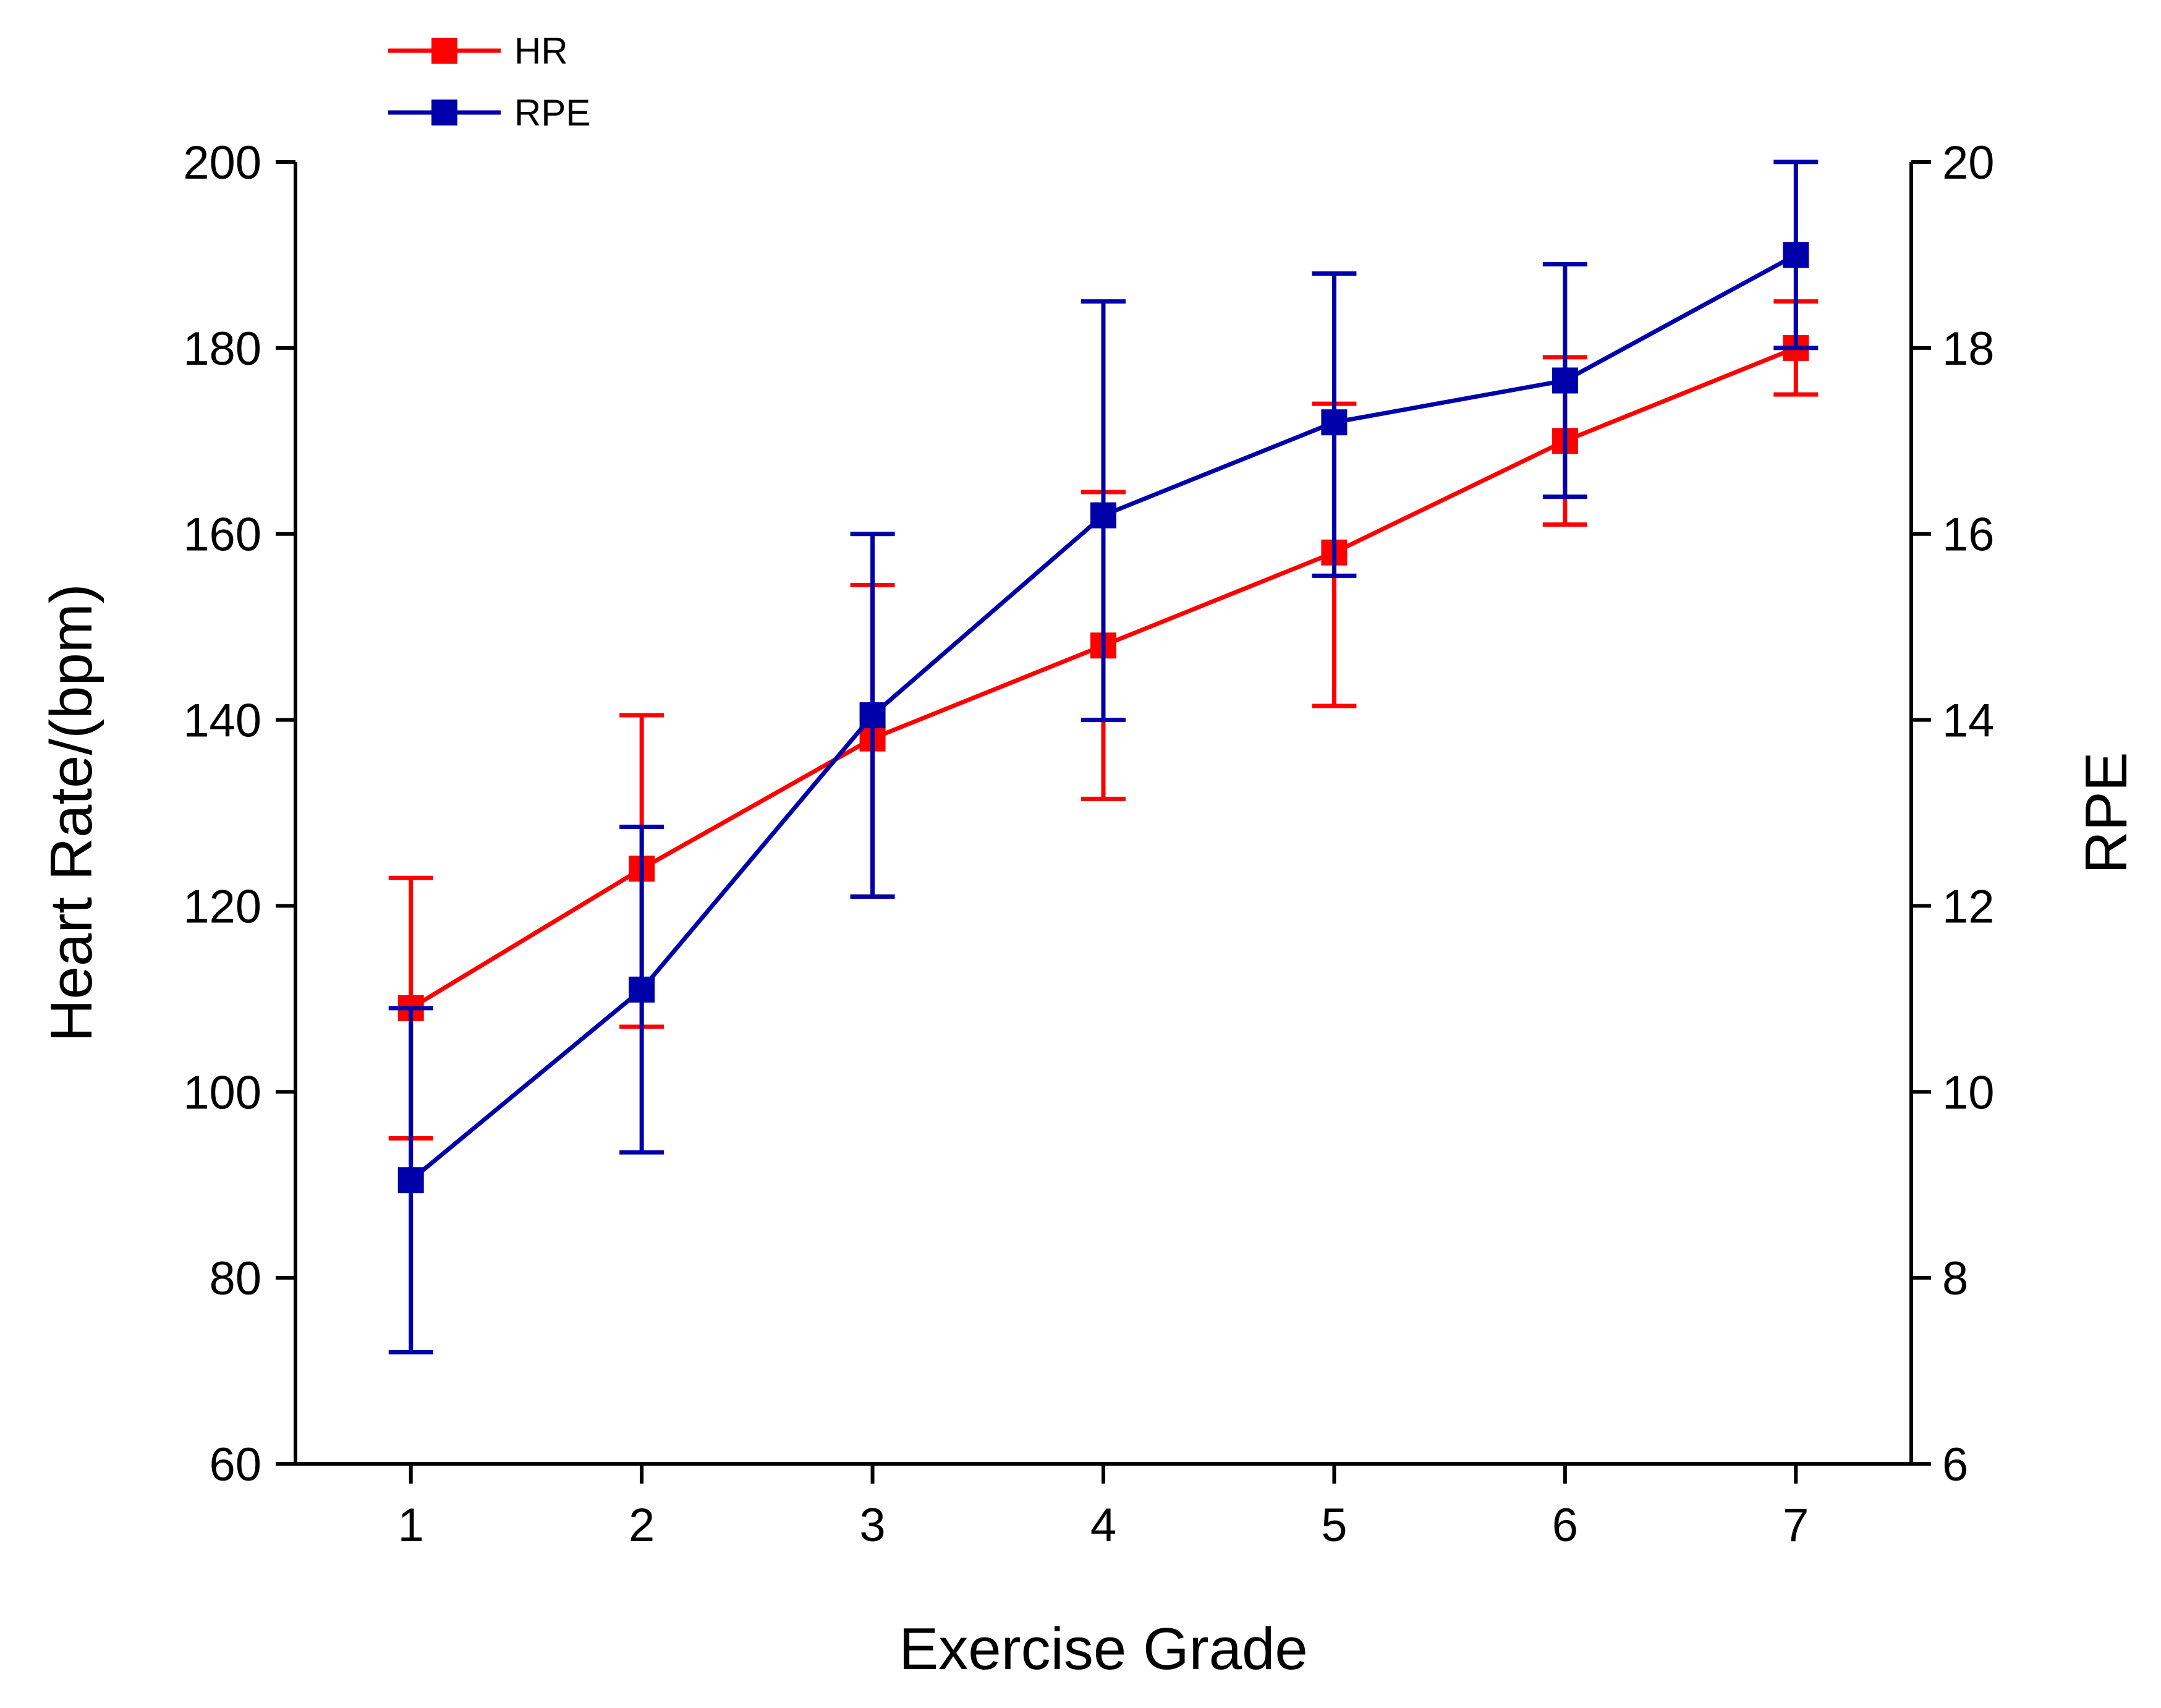 Image resolution: width=2161 pixels, height=1708 pixels. I want to click on x-tick-label: 4, so click(1103, 1525).